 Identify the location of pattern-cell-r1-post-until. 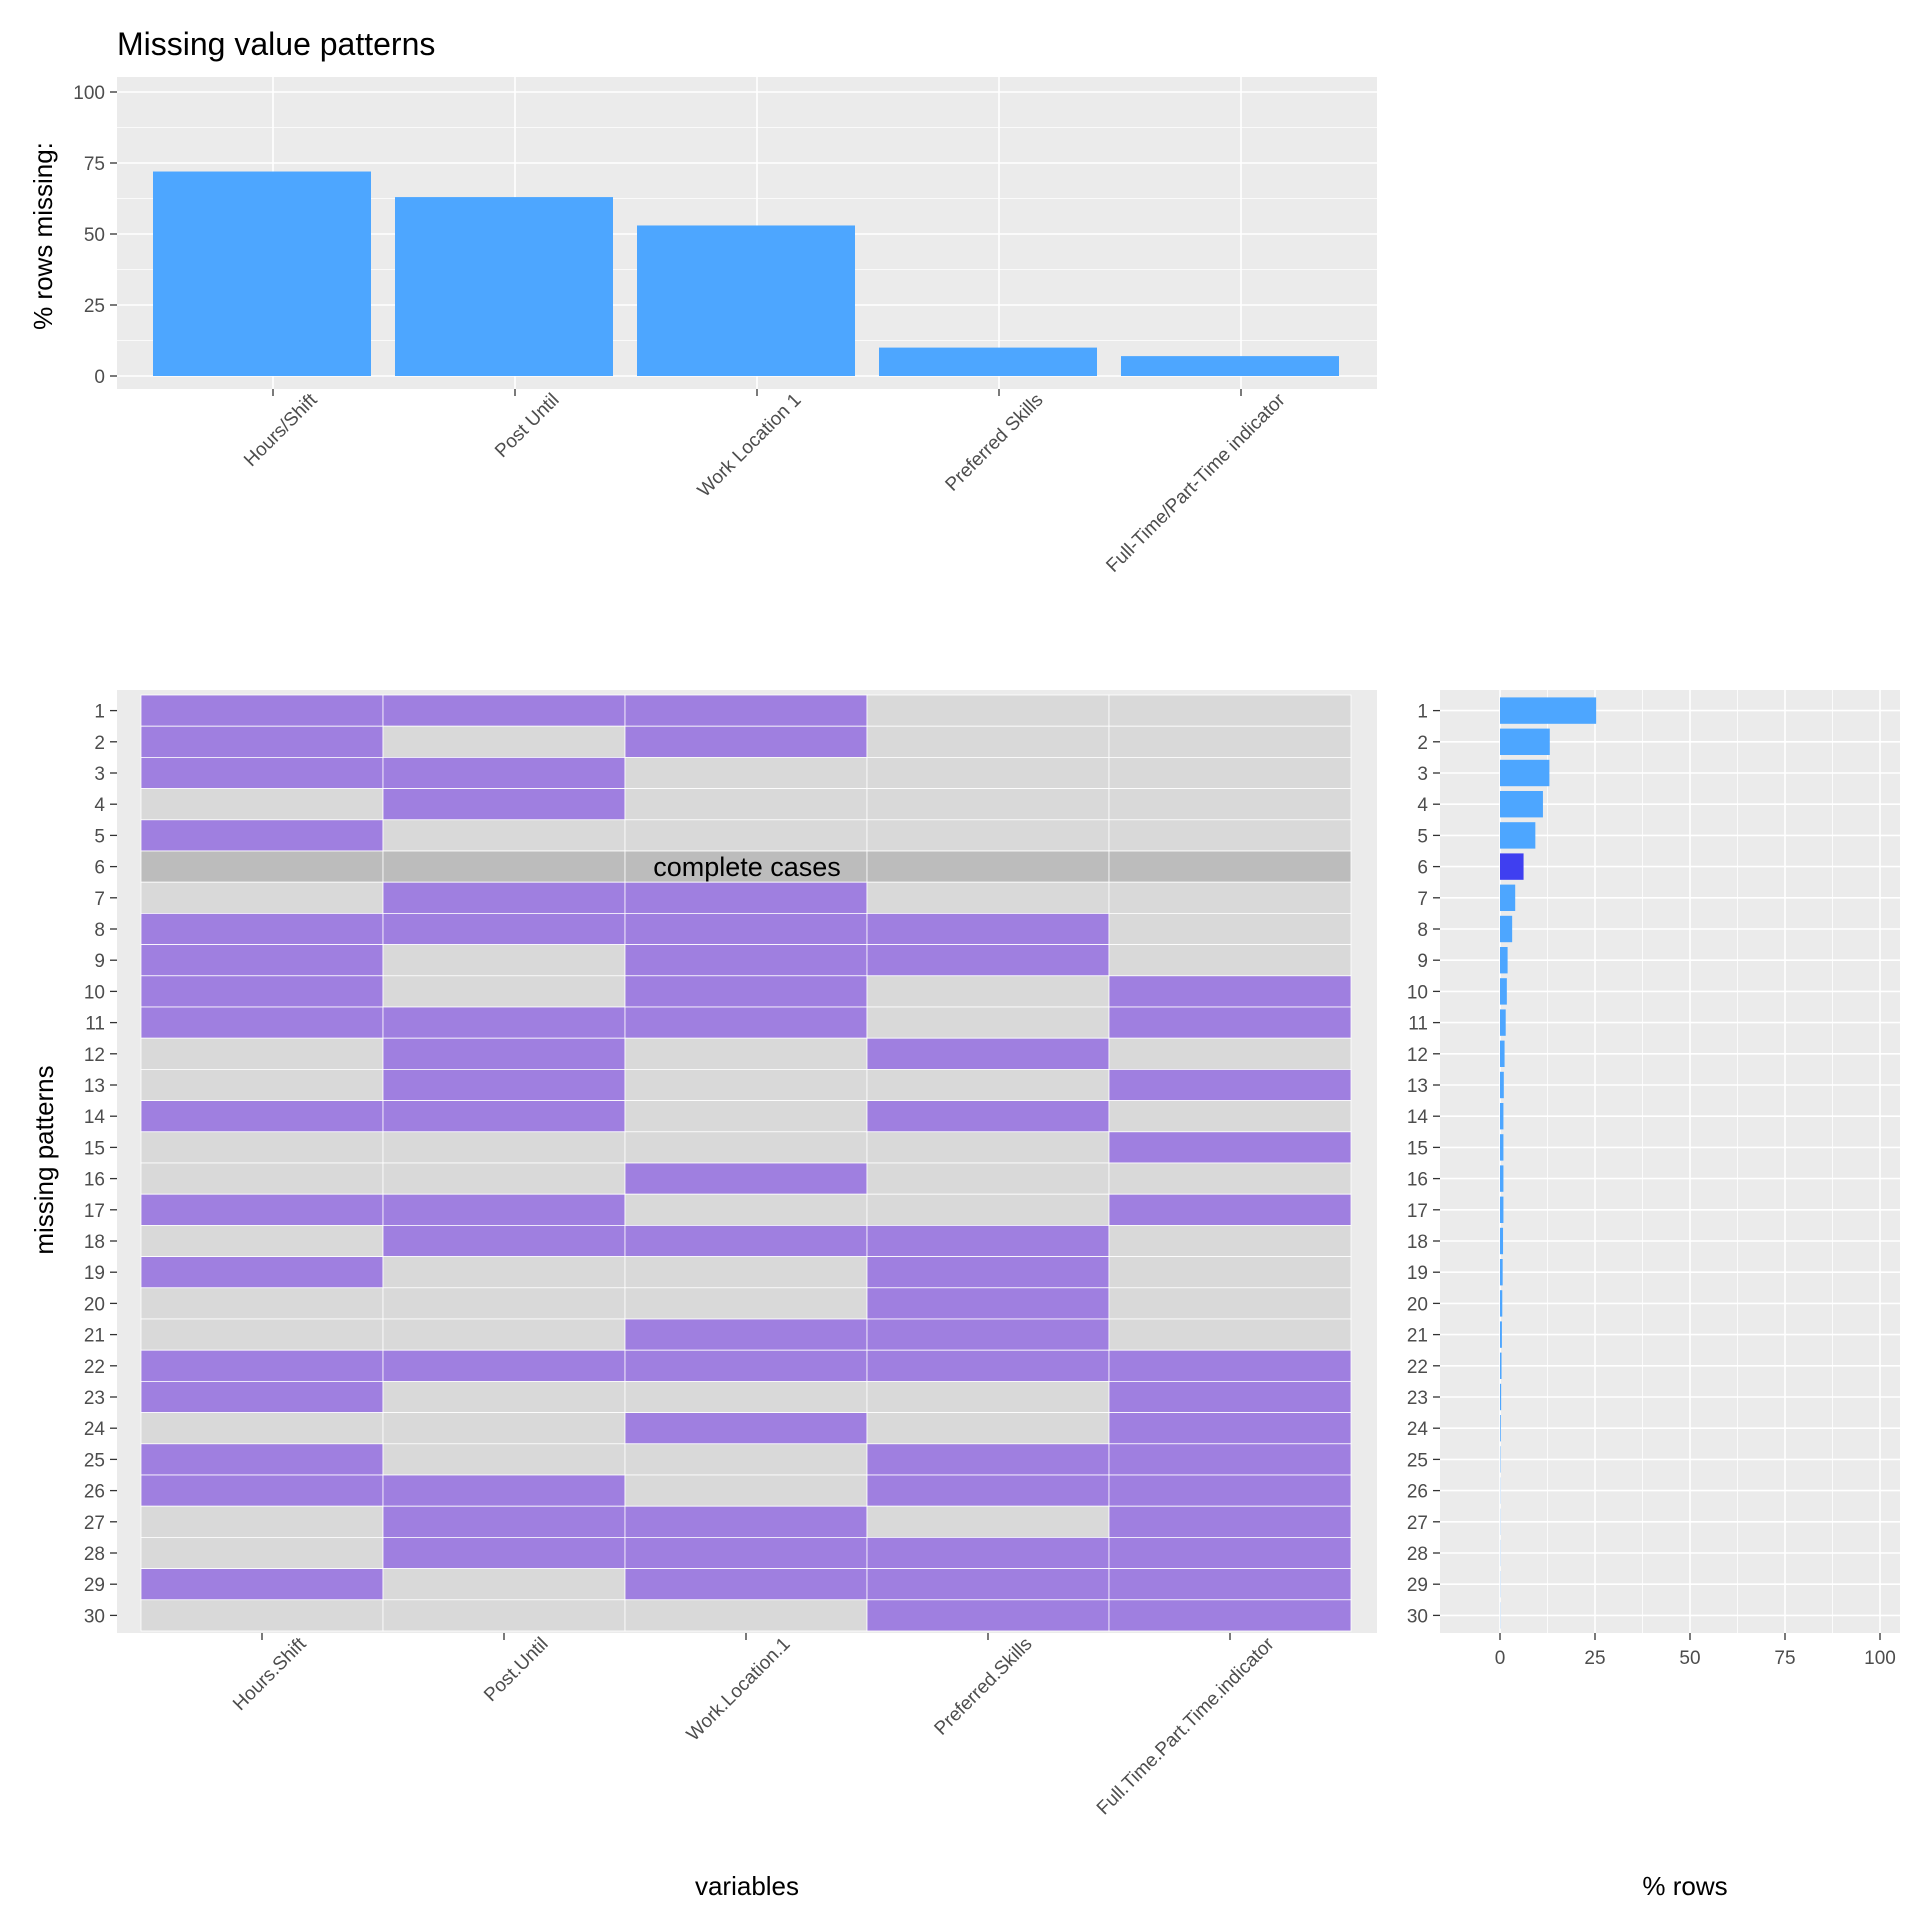
(504, 710).